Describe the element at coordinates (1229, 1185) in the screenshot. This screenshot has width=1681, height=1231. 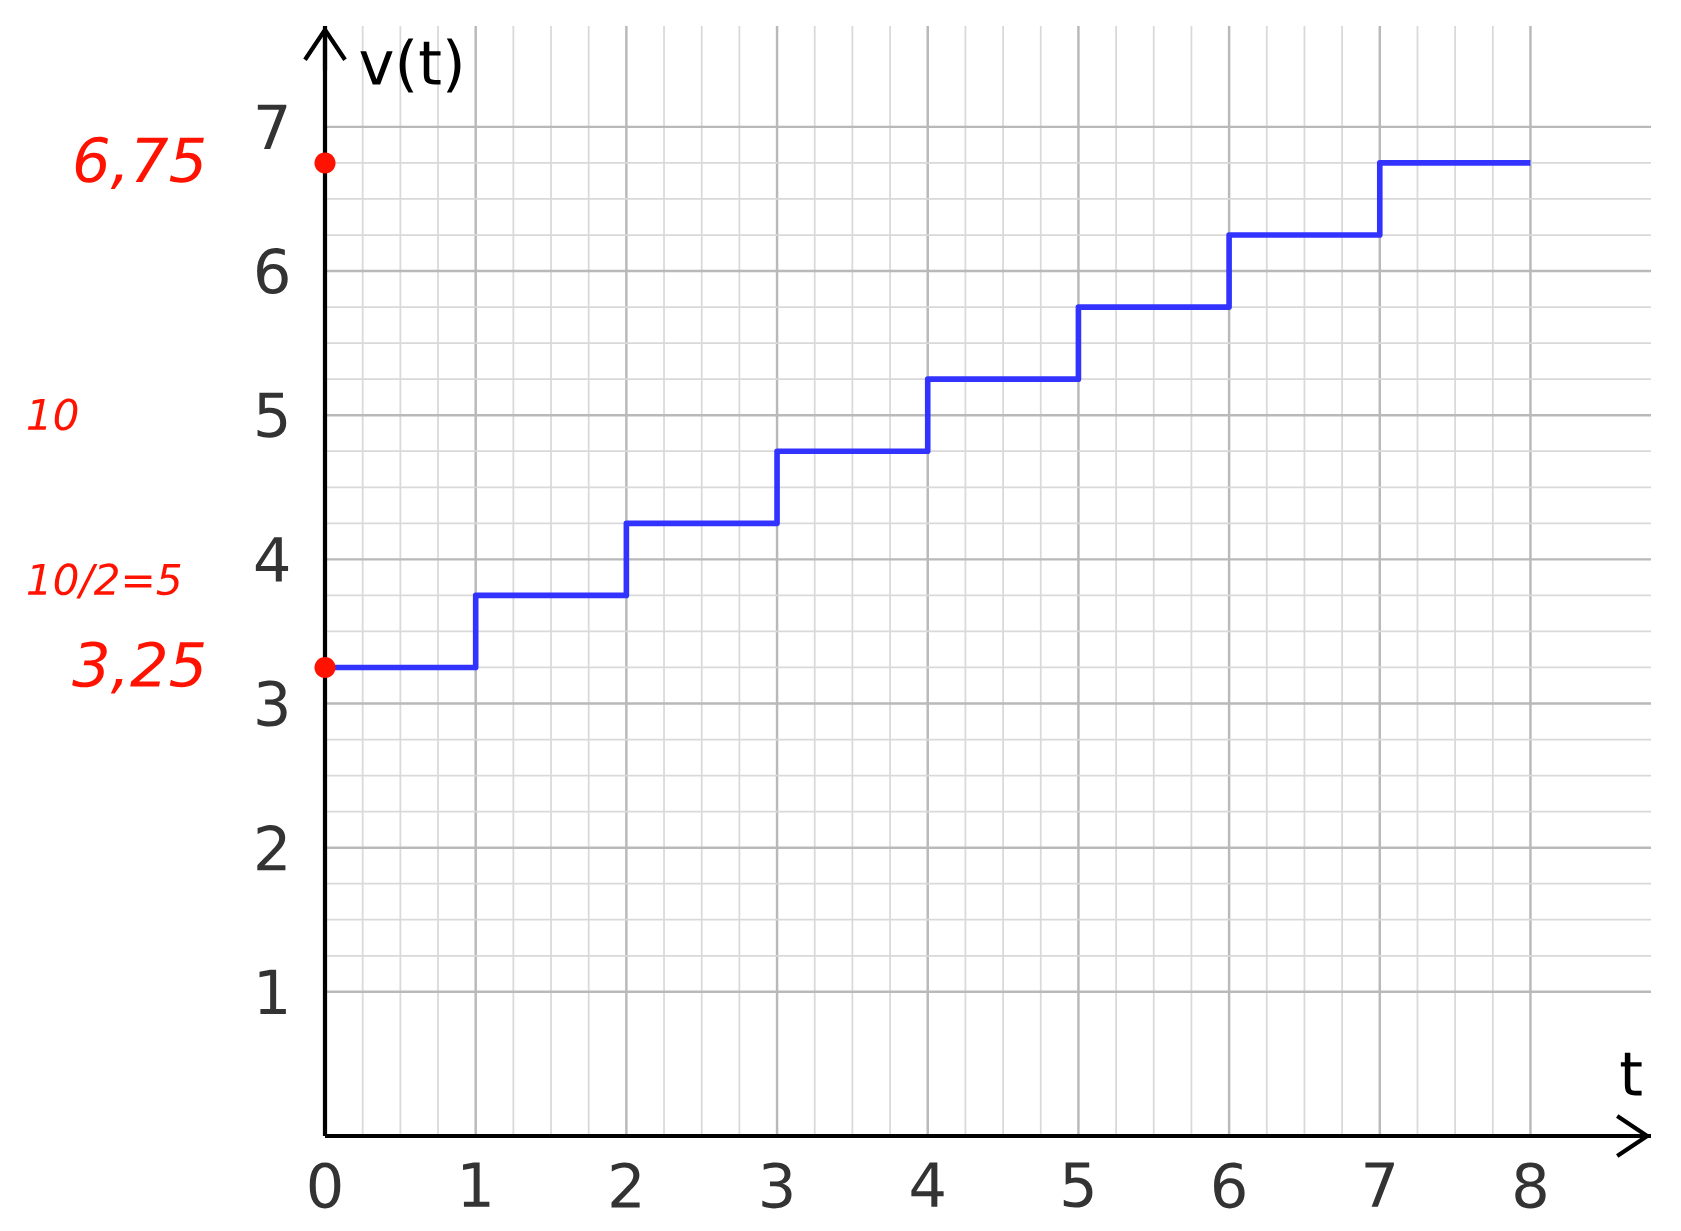
I see `x-tick-label: 6` at that location.